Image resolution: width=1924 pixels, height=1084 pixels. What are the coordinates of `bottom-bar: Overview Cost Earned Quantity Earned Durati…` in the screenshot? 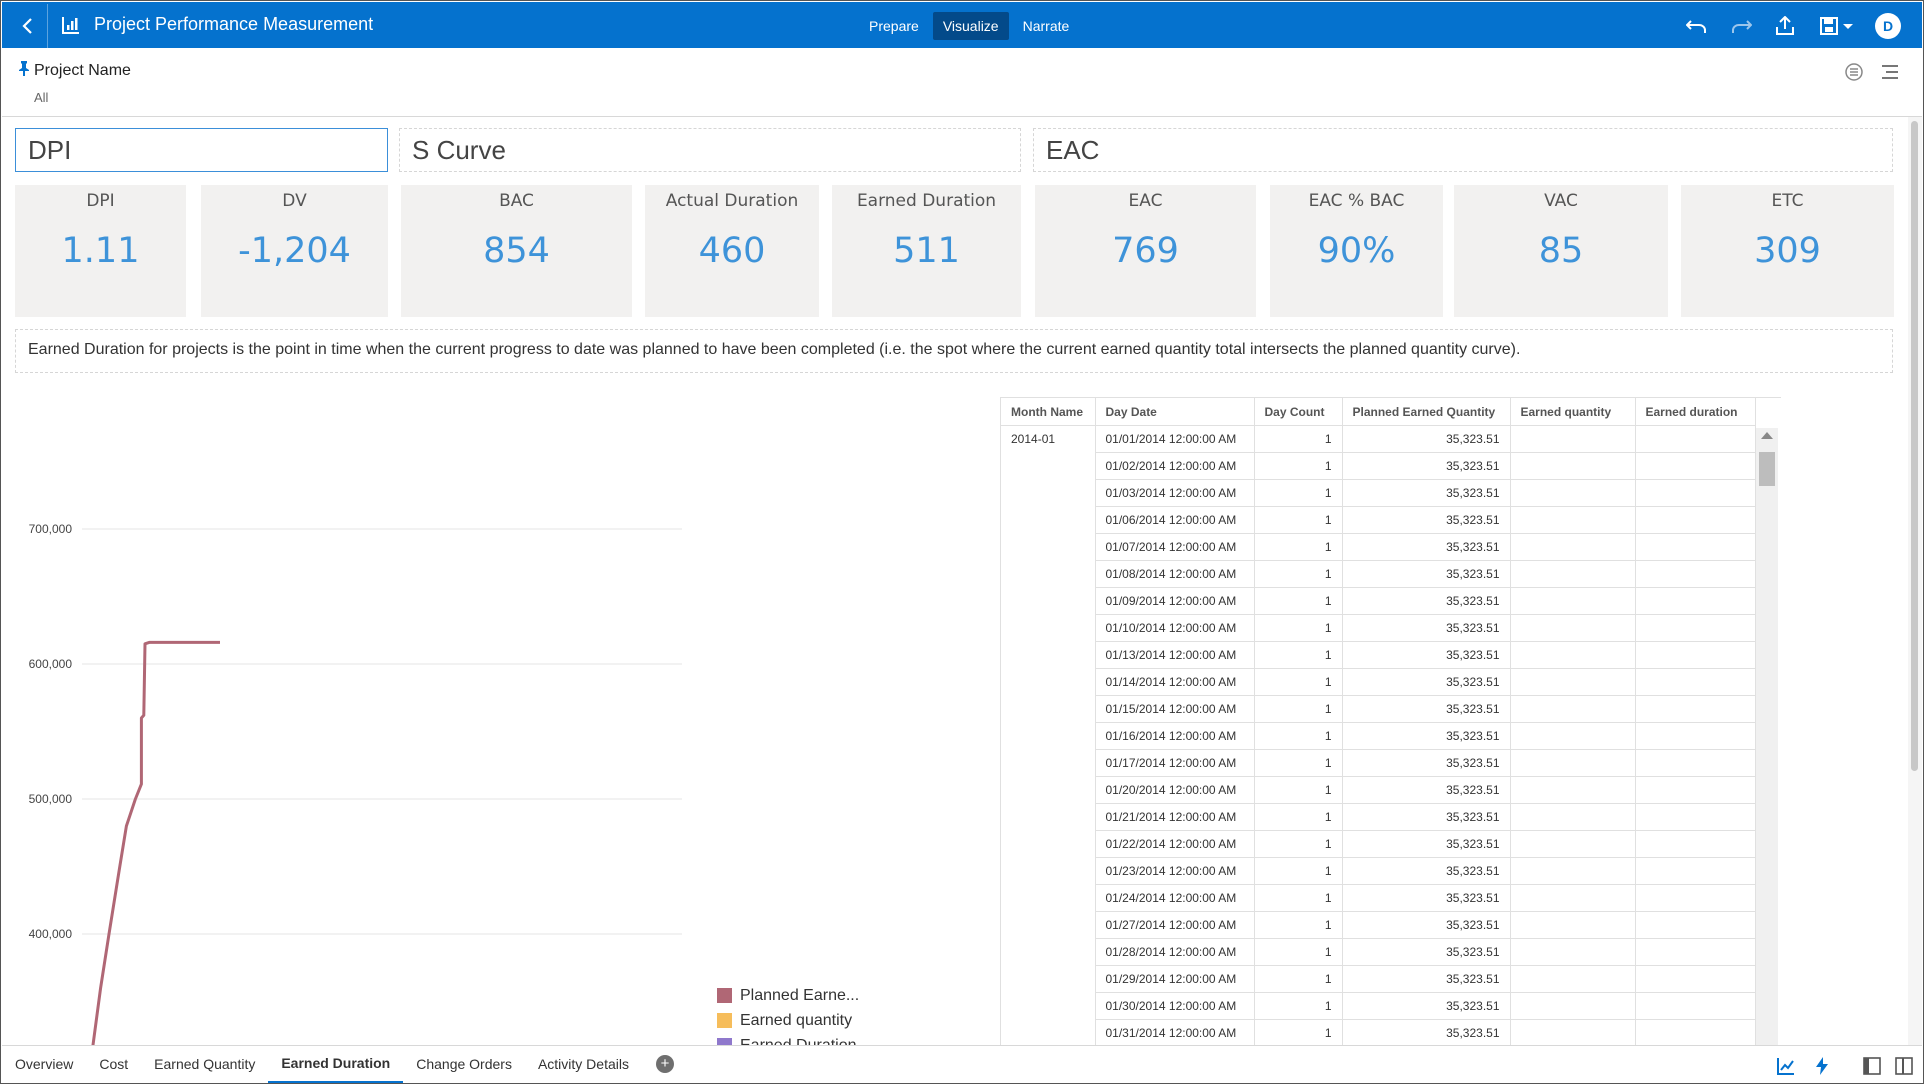 It's located at (962, 1064).